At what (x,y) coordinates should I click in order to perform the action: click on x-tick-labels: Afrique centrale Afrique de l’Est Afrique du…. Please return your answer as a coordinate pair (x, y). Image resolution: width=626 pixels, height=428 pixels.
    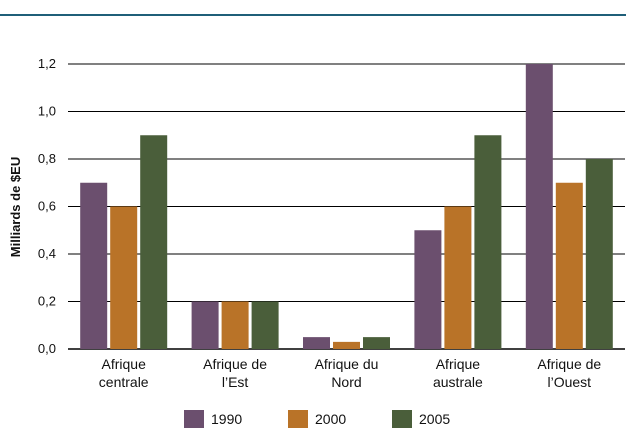
    Looking at the image, I should click on (350, 373).